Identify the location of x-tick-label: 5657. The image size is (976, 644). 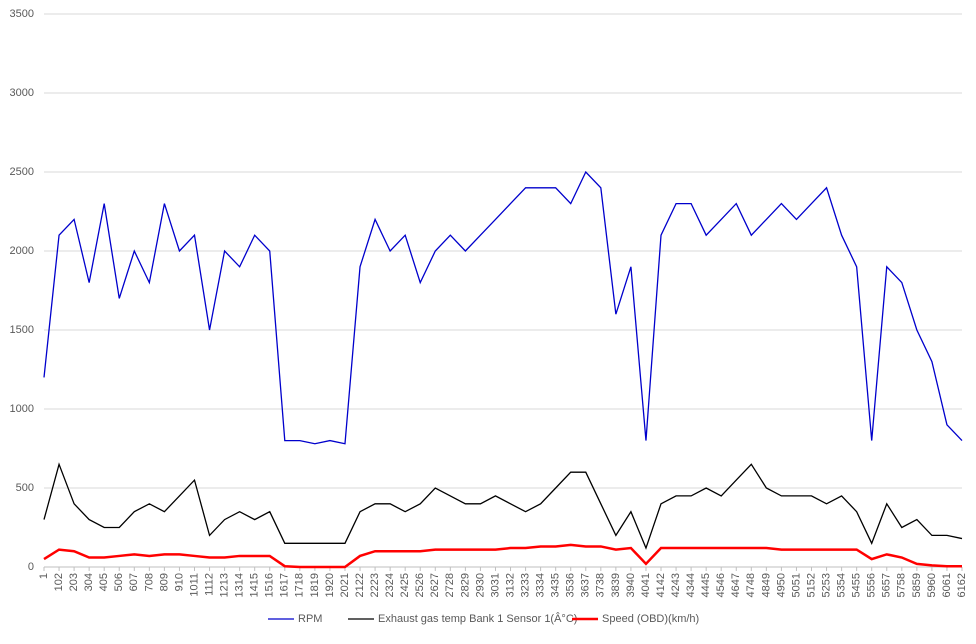
(887, 585).